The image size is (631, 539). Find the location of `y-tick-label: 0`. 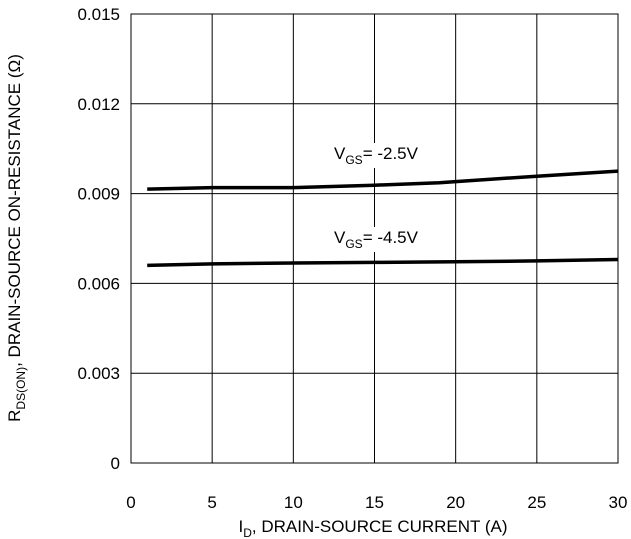

y-tick-label: 0 is located at coordinates (115, 463).